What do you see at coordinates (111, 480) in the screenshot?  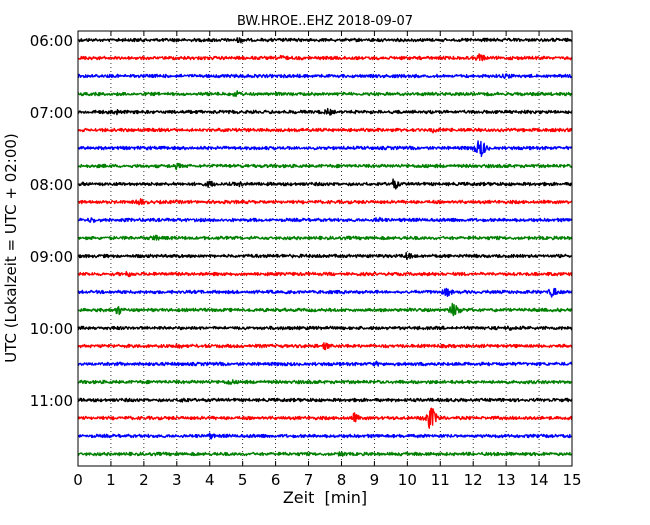 I see `x-tick-label: 1` at bounding box center [111, 480].